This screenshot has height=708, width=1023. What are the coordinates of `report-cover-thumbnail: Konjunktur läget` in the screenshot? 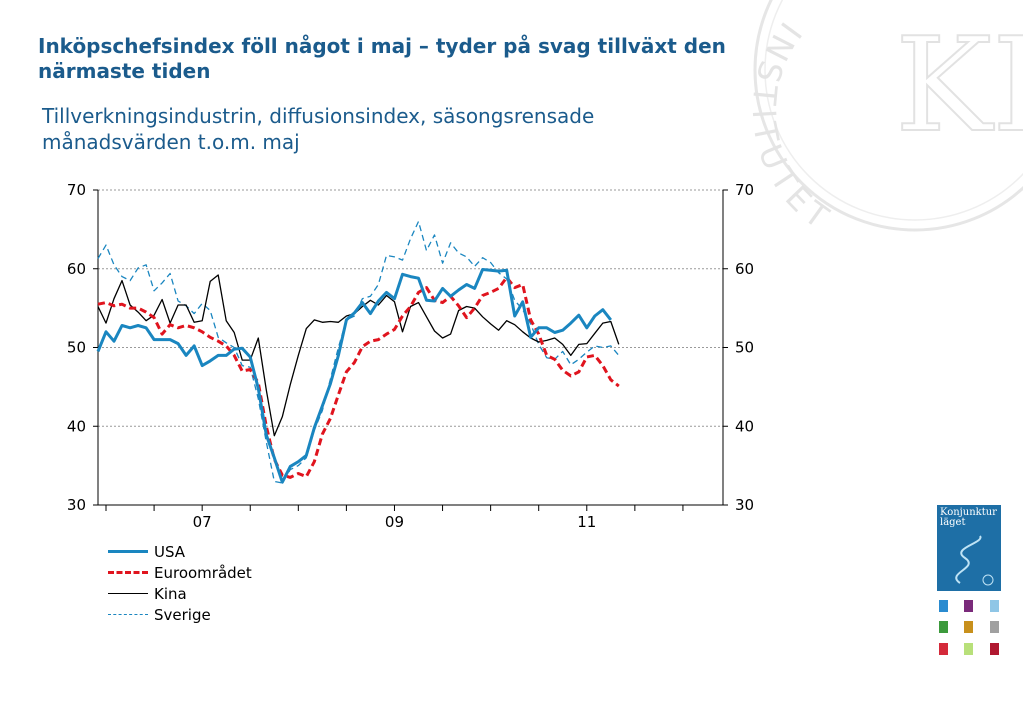 It's located at (969, 548).